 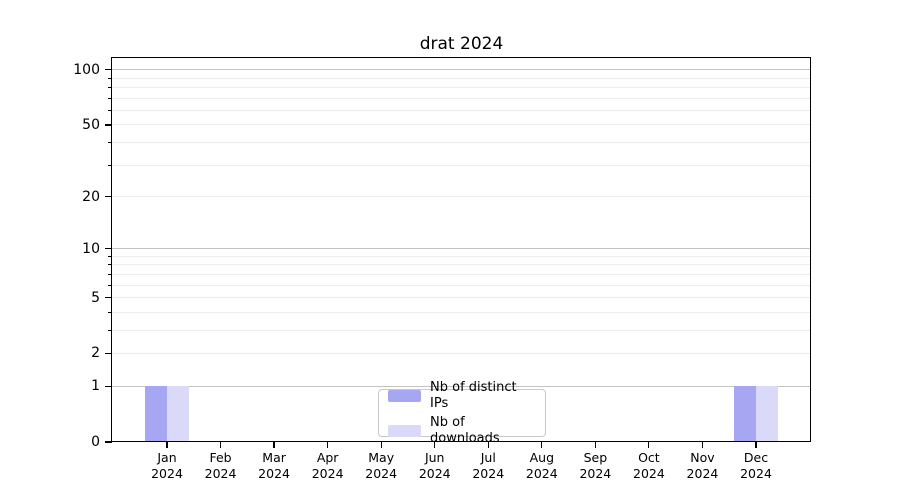 I want to click on x-tick-month: Oct, so click(x=649, y=457).